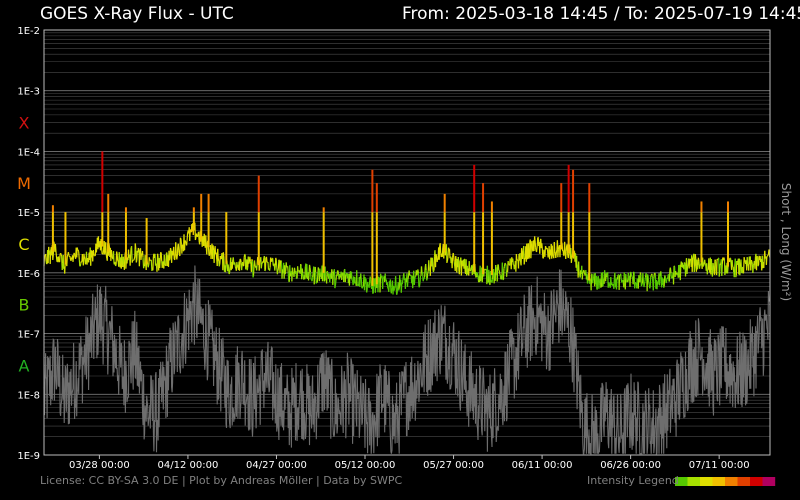 This screenshot has height=500, width=800. Describe the element at coordinates (28, 152) in the screenshot. I see `y-tick-label: 1E-4` at that location.